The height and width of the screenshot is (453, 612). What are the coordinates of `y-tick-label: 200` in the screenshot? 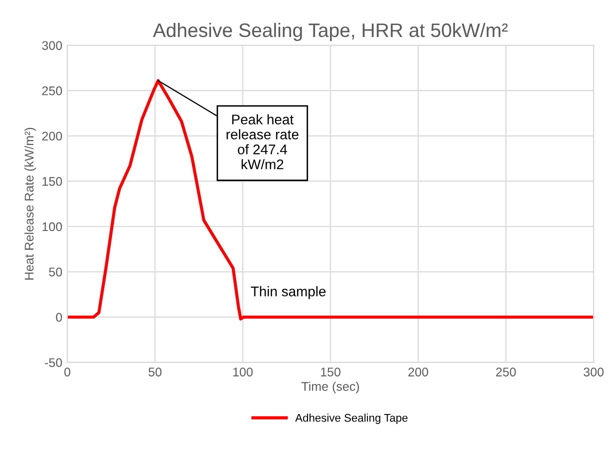 It's located at (52, 136).